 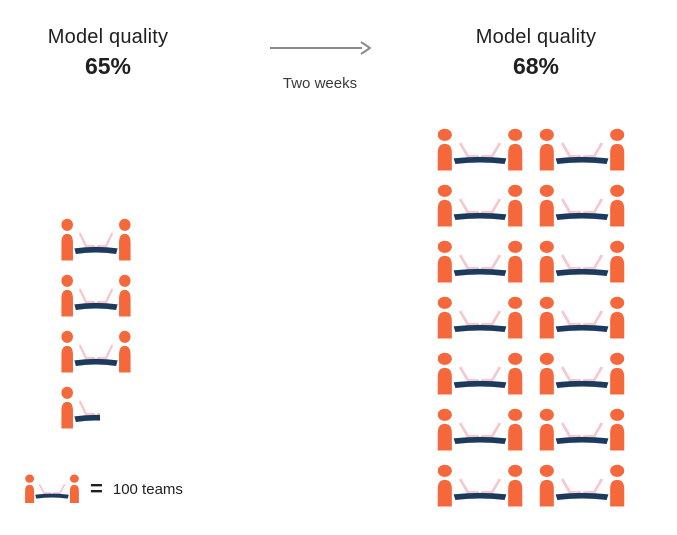 What do you see at coordinates (108, 37) in the screenshot?
I see `left-title: Model quality` at bounding box center [108, 37].